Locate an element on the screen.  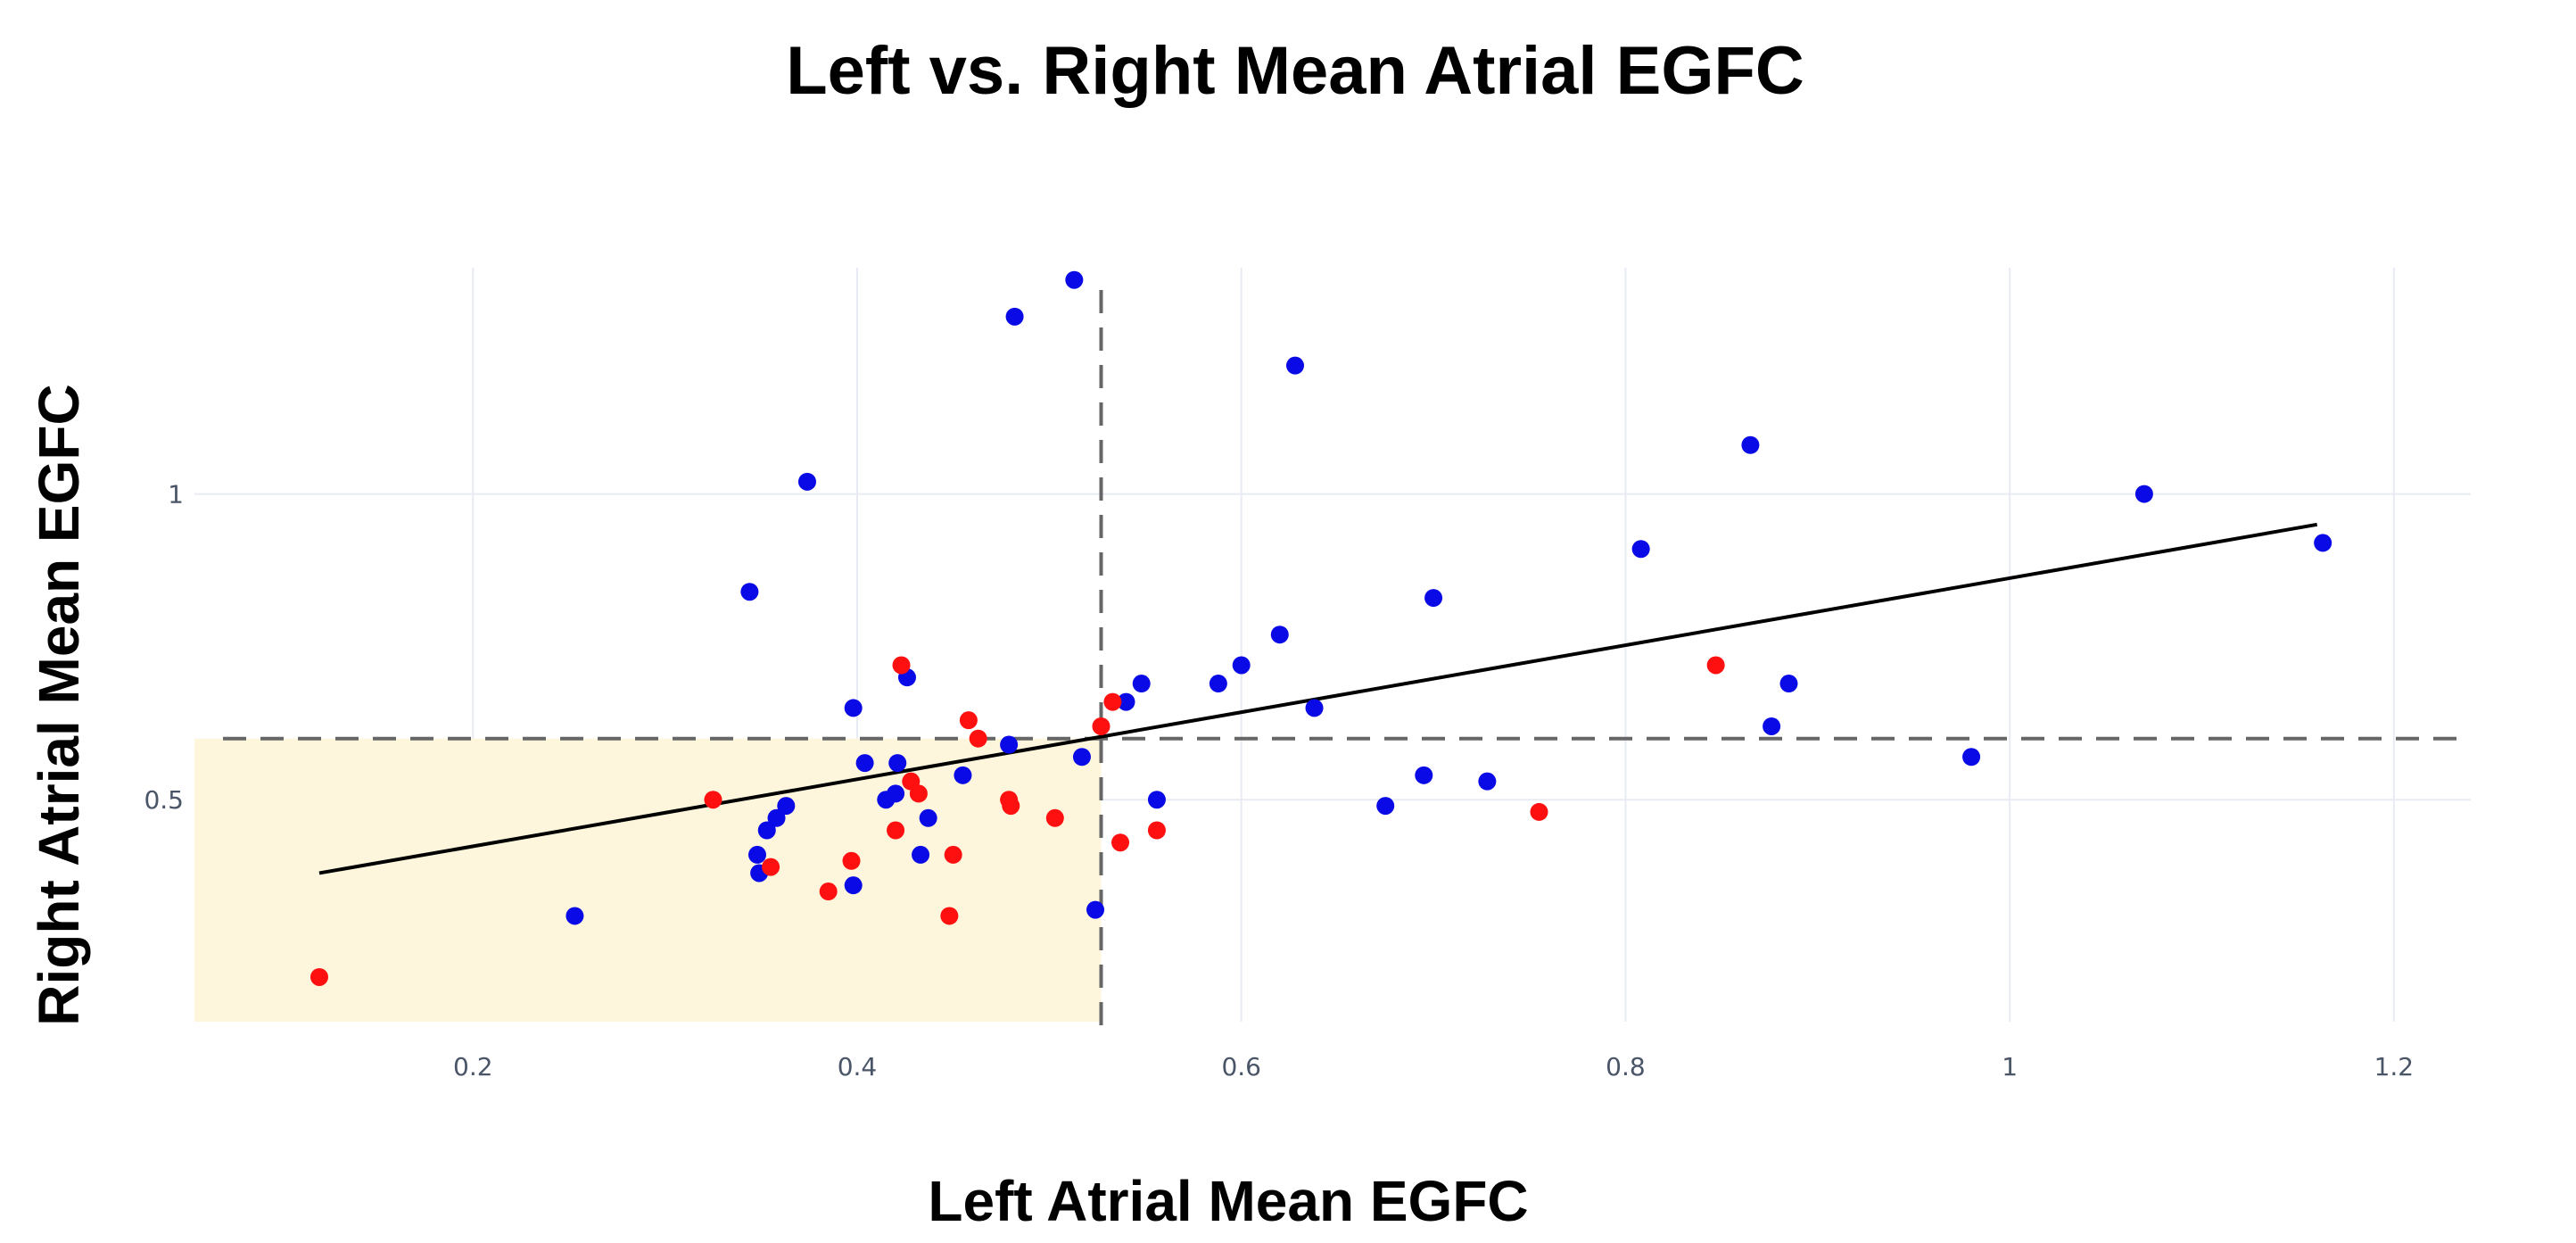
x-tick-label-5: 1.2 is located at coordinates (2395, 1066).